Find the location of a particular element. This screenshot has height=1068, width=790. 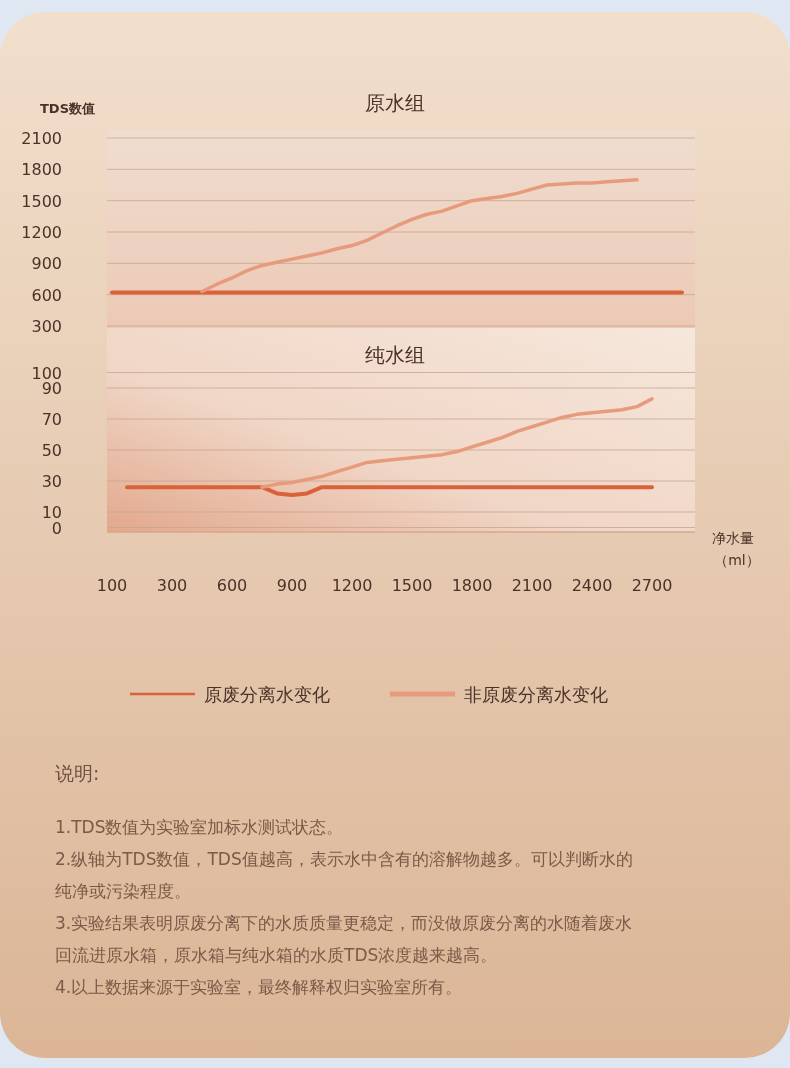

y-tick-label: 2100 is located at coordinates (41, 138).